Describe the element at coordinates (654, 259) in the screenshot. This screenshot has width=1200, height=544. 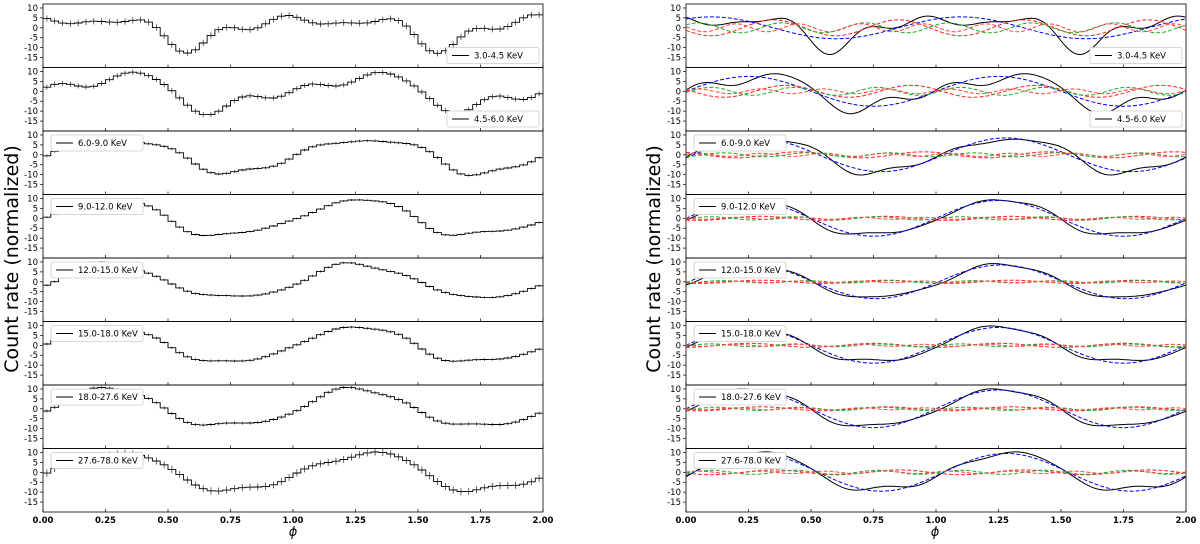
I see `y-axis-label-right: Count rate (normalized)` at that location.